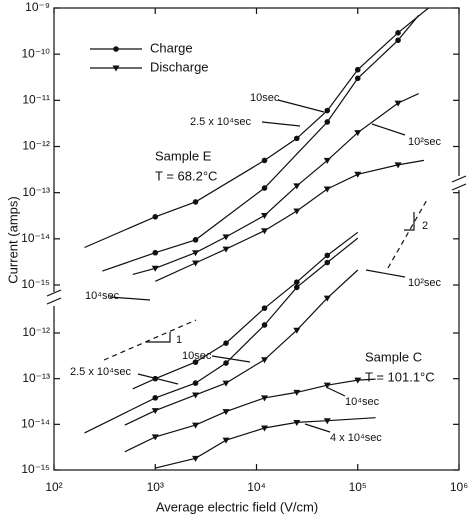 This screenshot has width=474, height=520. I want to click on y-tick-label: 10⁻¹⁰, so click(36, 53).